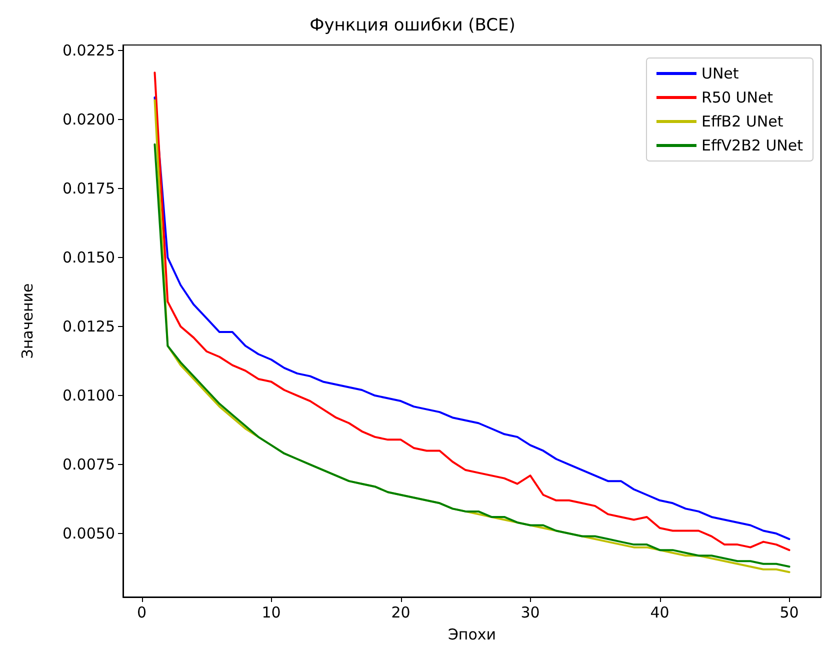  I want to click on x-tick-label: 30, so click(530, 613).